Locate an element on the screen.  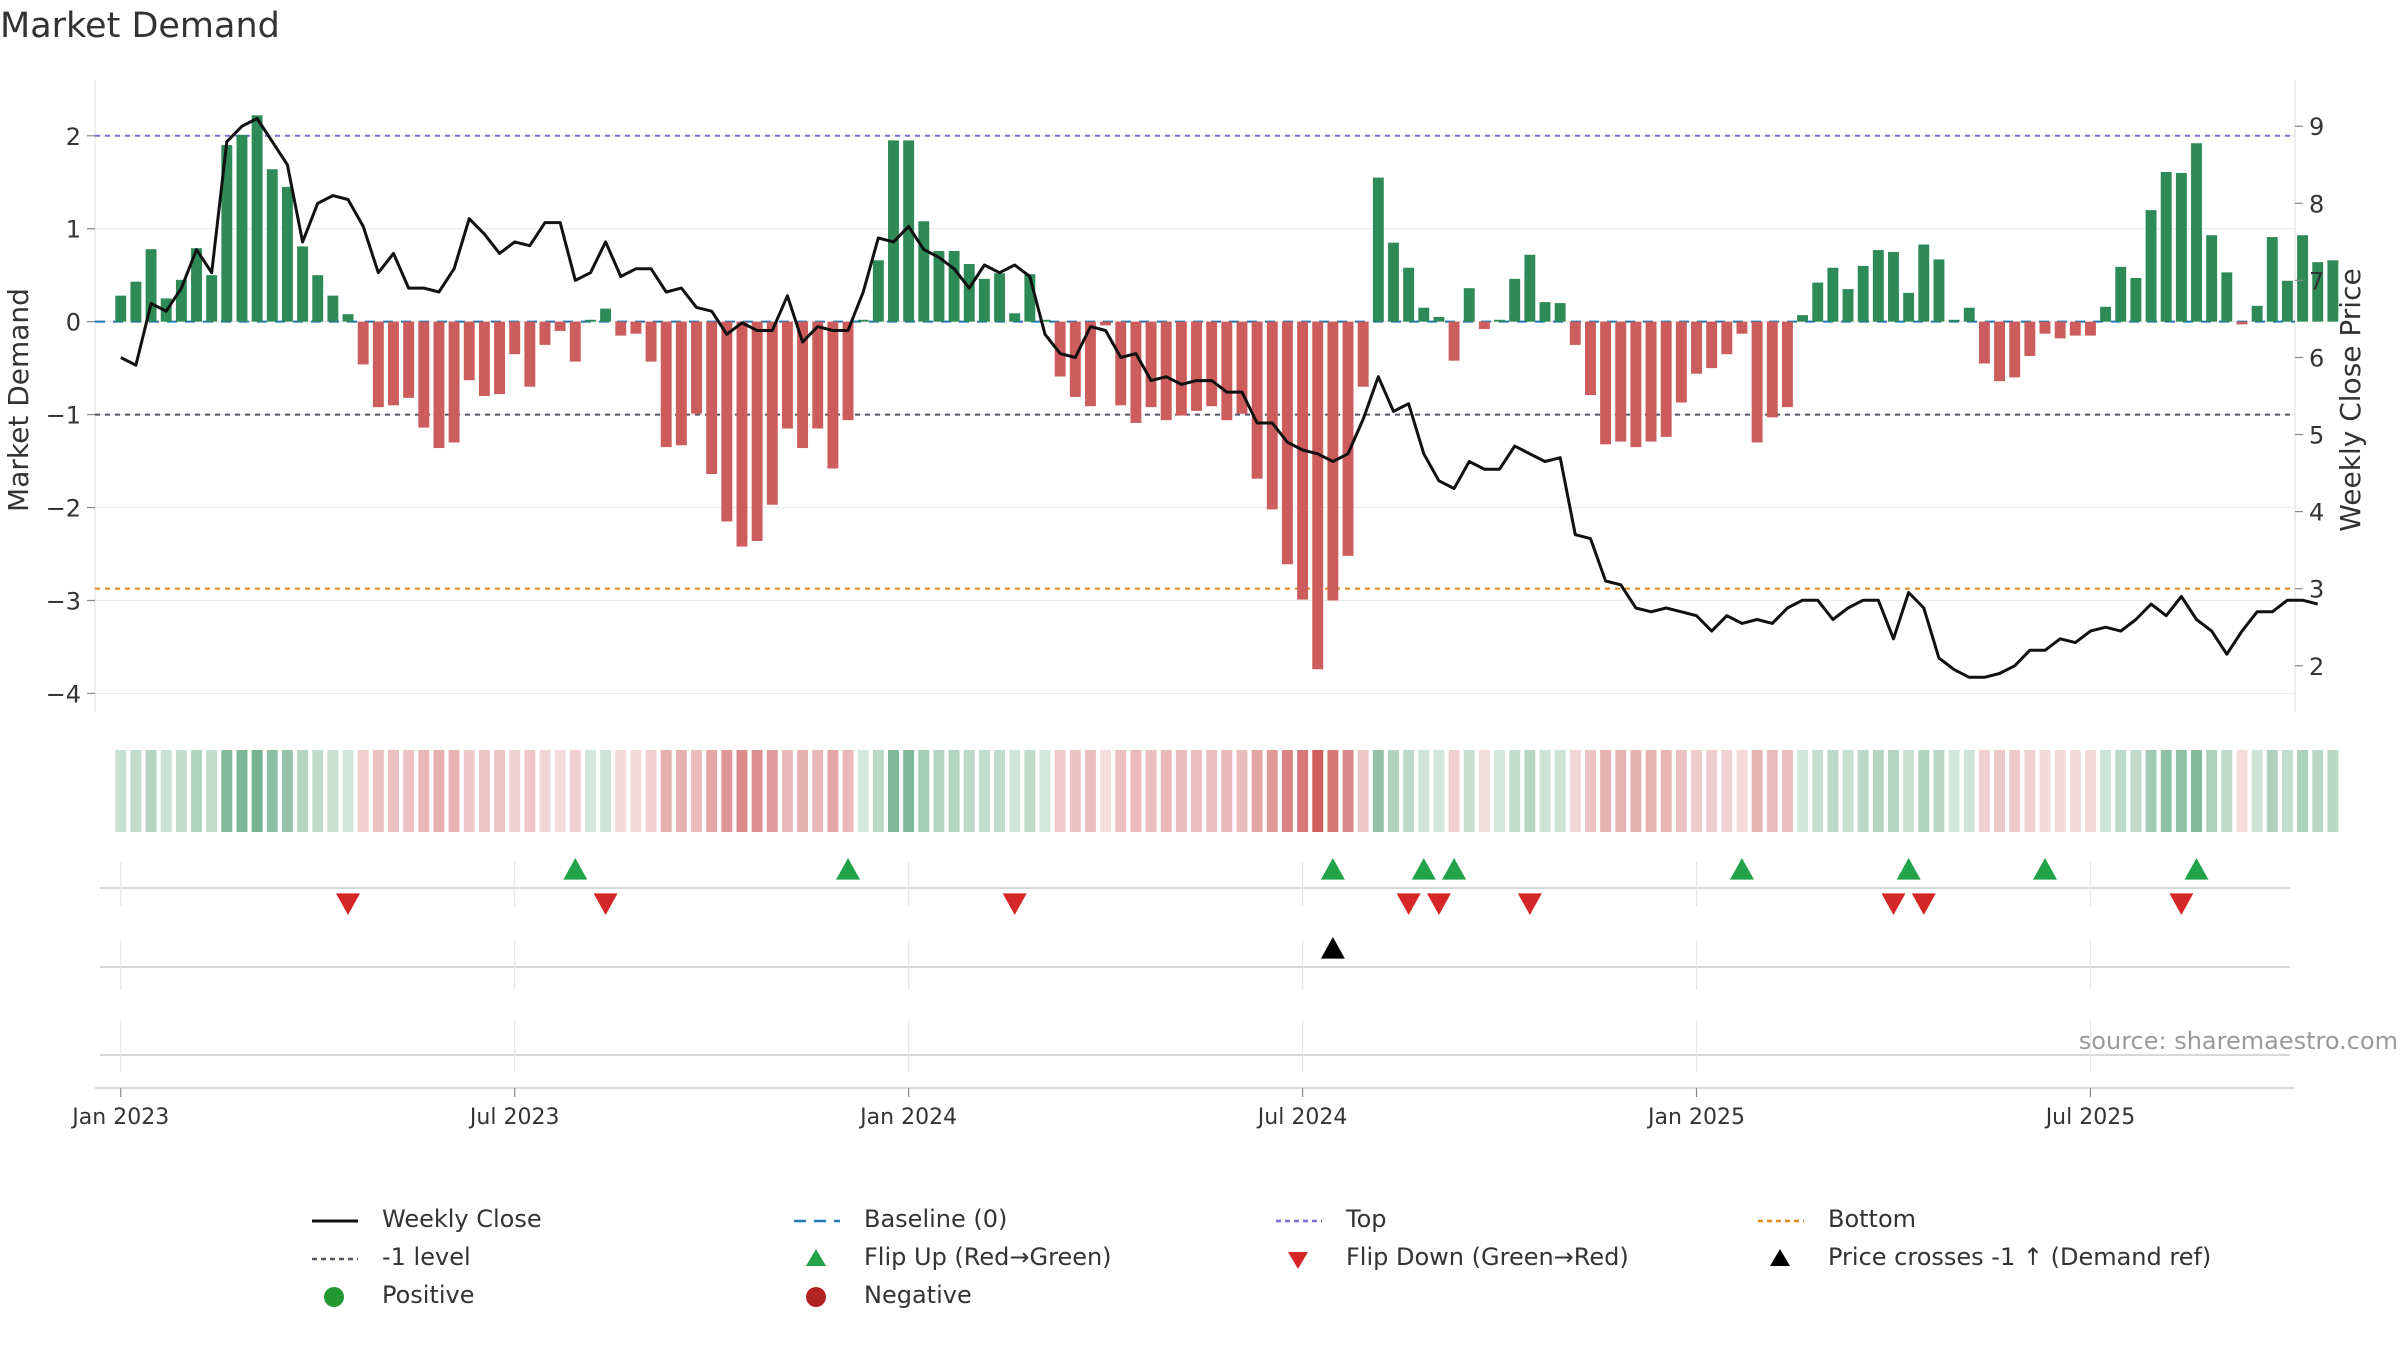
legend-triangle is located at coordinates (1298, 1260).